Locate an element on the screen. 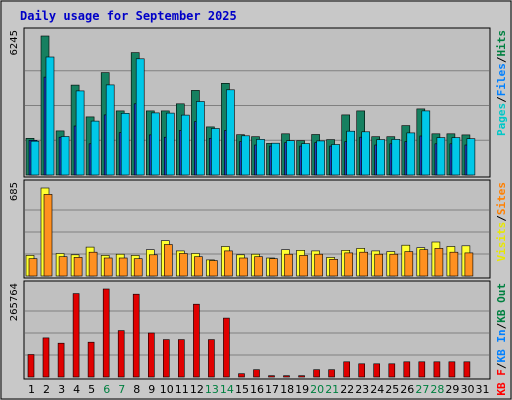 The image size is (512, 400). legend-entry: Hits is located at coordinates (501, 43).